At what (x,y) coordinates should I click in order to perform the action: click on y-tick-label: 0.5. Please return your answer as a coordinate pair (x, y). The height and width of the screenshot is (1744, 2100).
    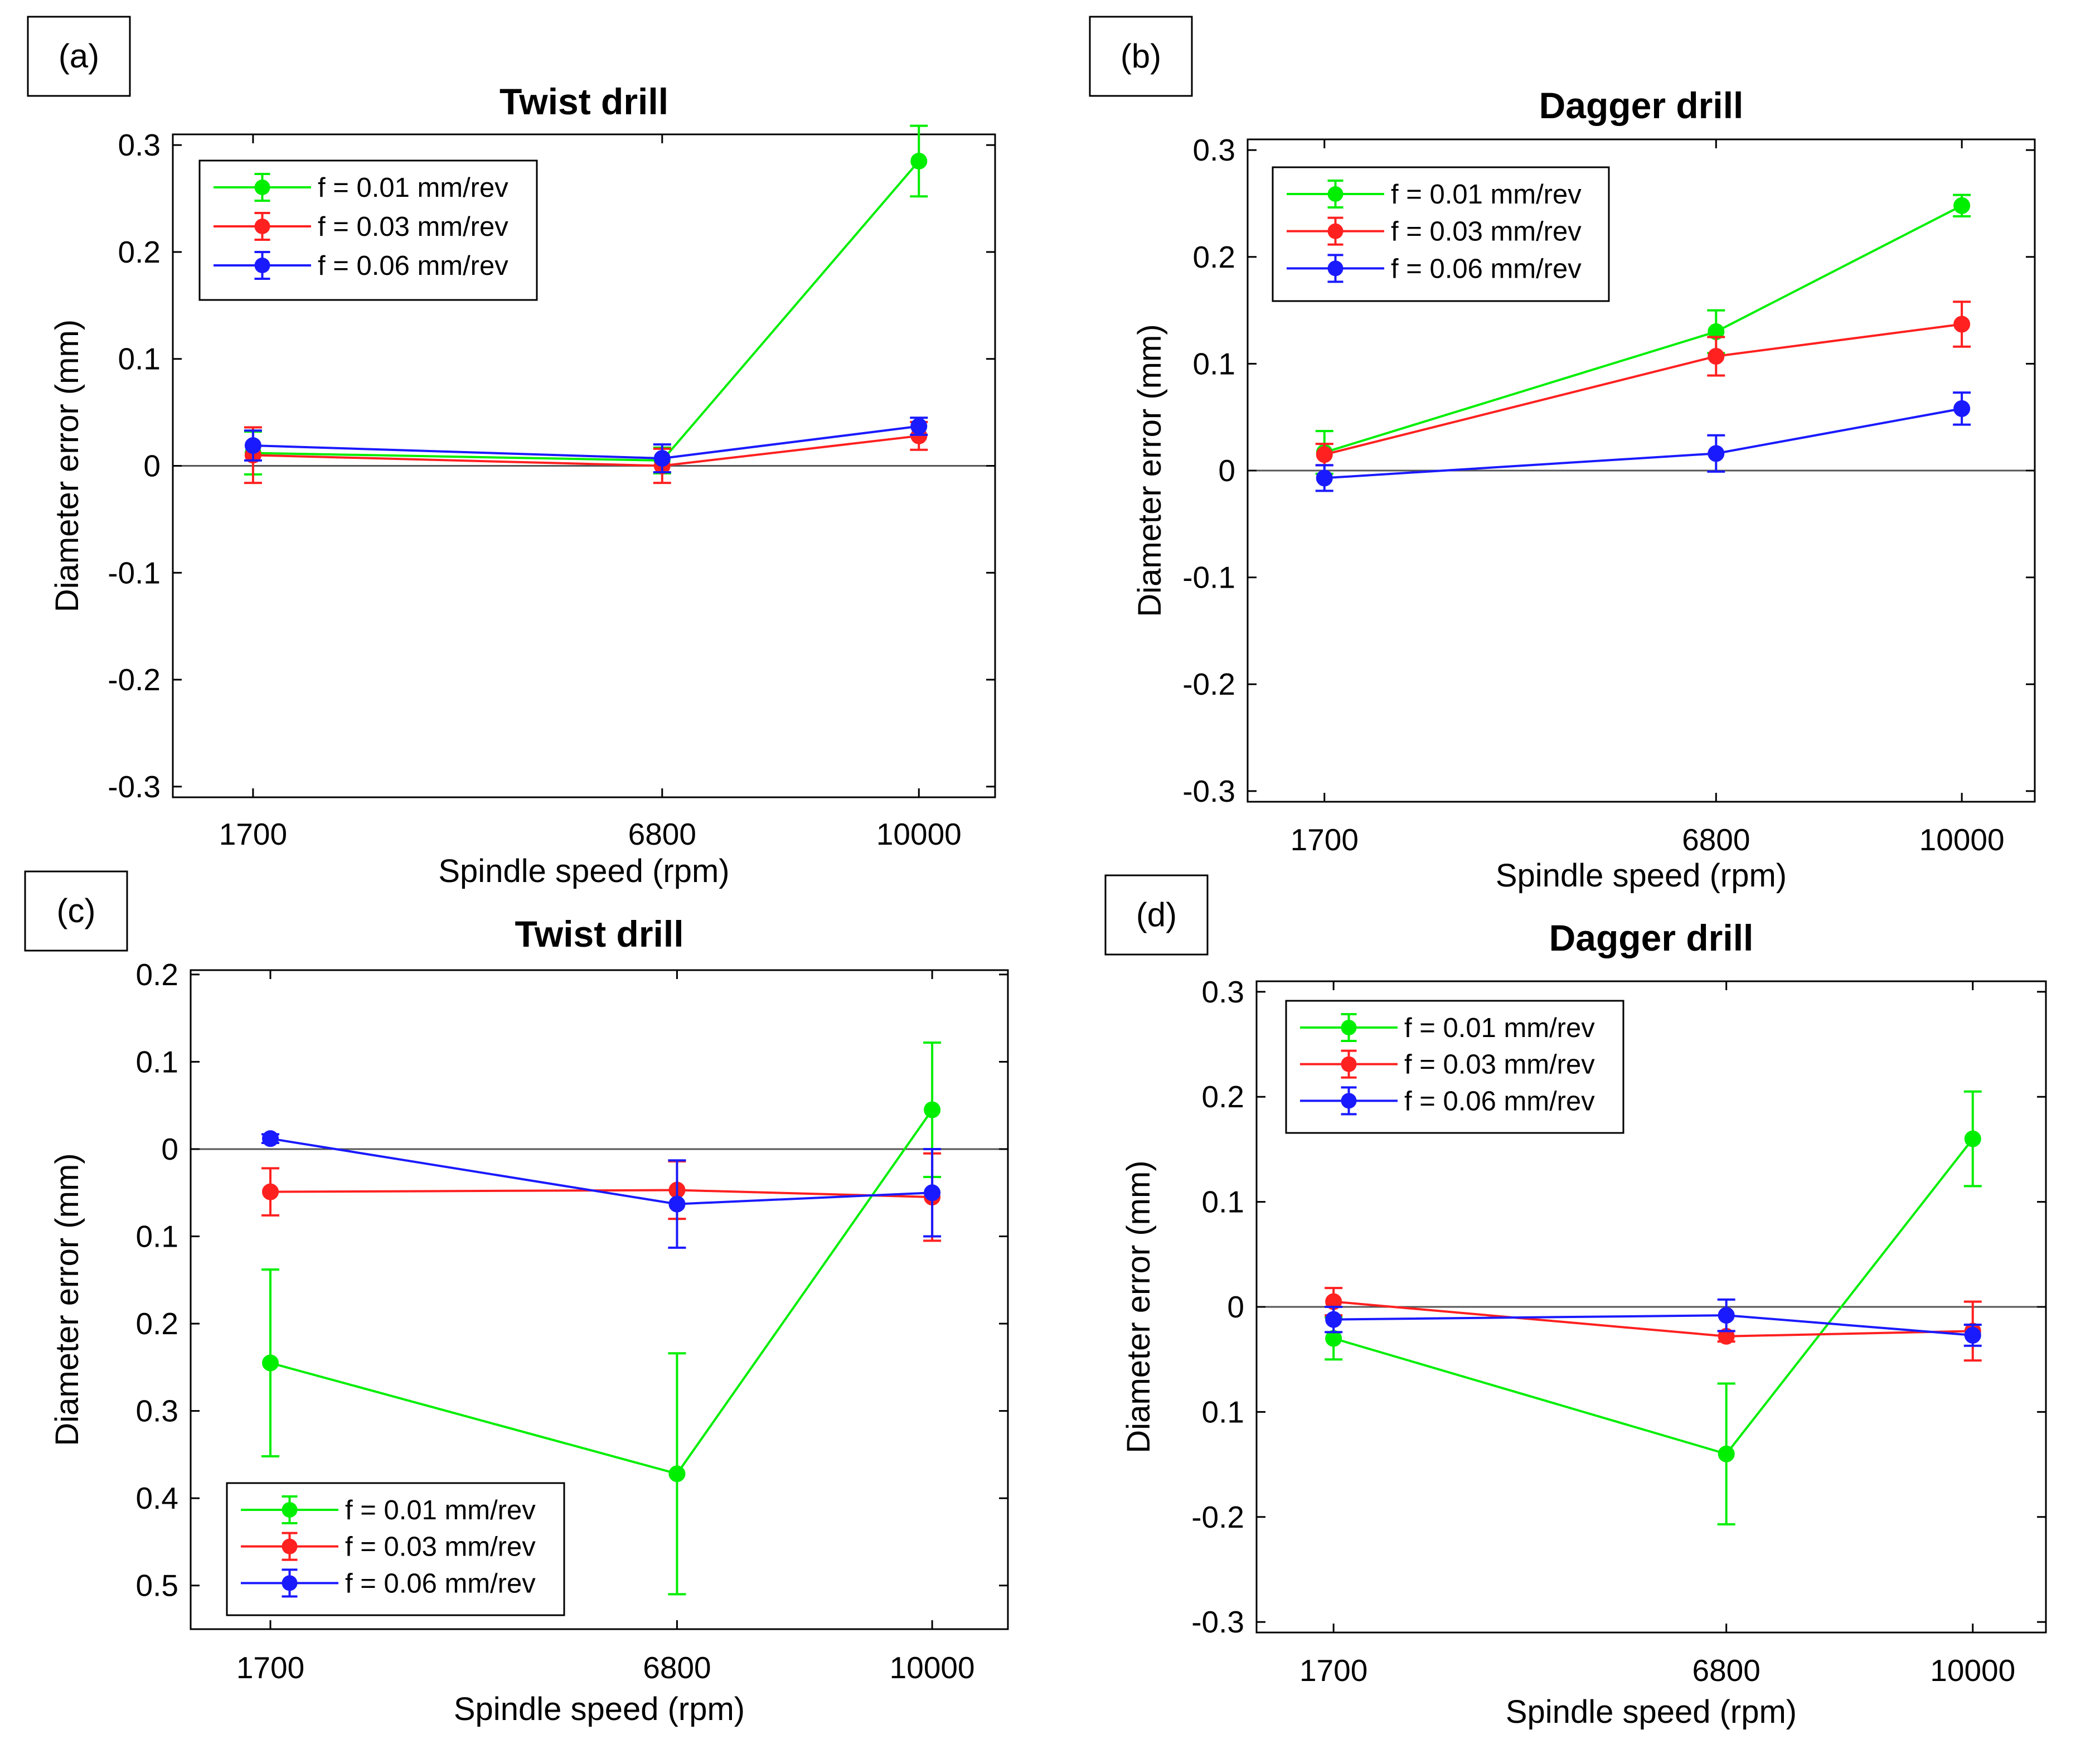
    Looking at the image, I should click on (157, 1586).